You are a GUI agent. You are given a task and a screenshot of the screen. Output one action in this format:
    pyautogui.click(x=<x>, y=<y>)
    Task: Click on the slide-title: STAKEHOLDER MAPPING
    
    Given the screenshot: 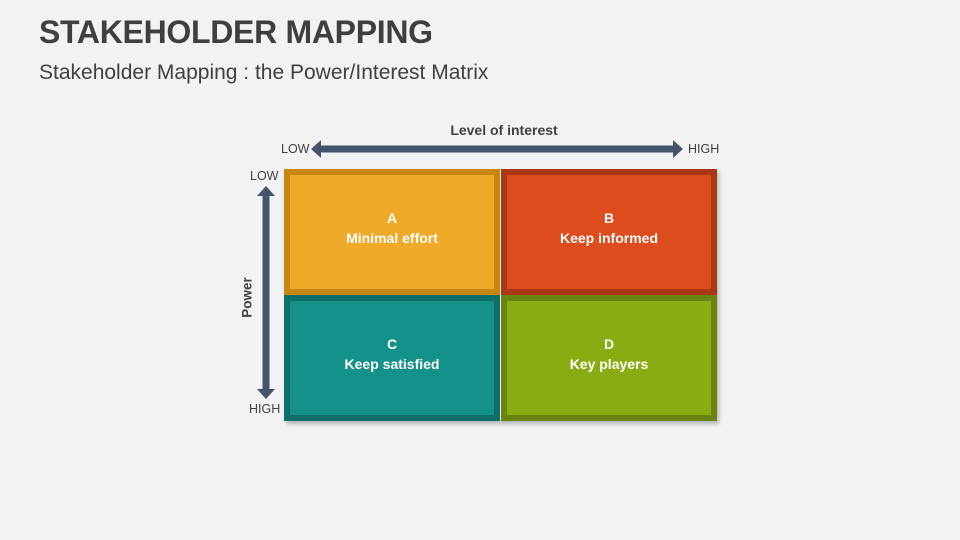 What is the action you would take?
    pyautogui.click(x=236, y=32)
    